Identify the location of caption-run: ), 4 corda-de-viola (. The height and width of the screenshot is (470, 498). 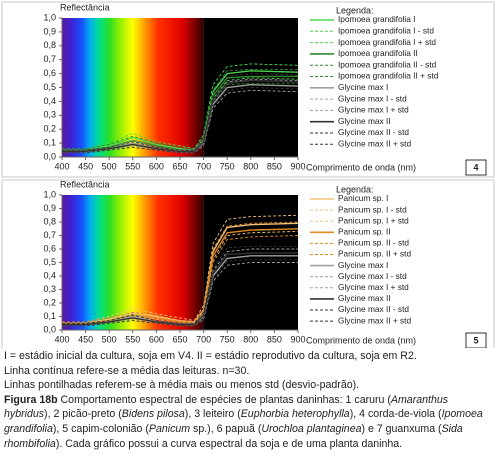
(395, 414).